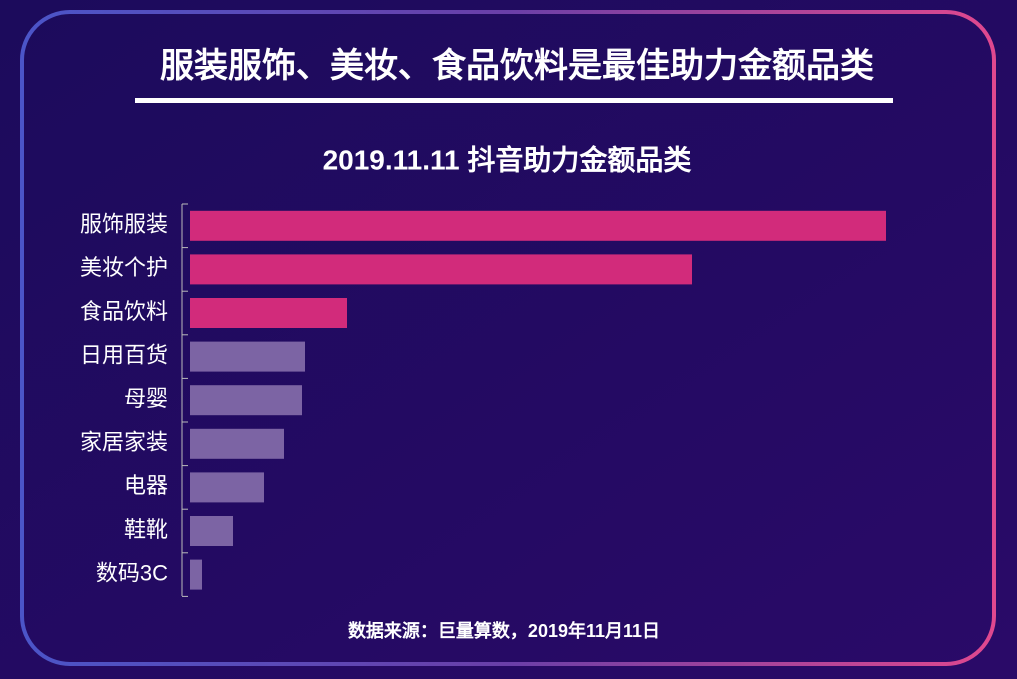 Image resolution: width=1017 pixels, height=679 pixels. What do you see at coordinates (146, 529) in the screenshot?
I see `y-tick-label: 鞋靴` at bounding box center [146, 529].